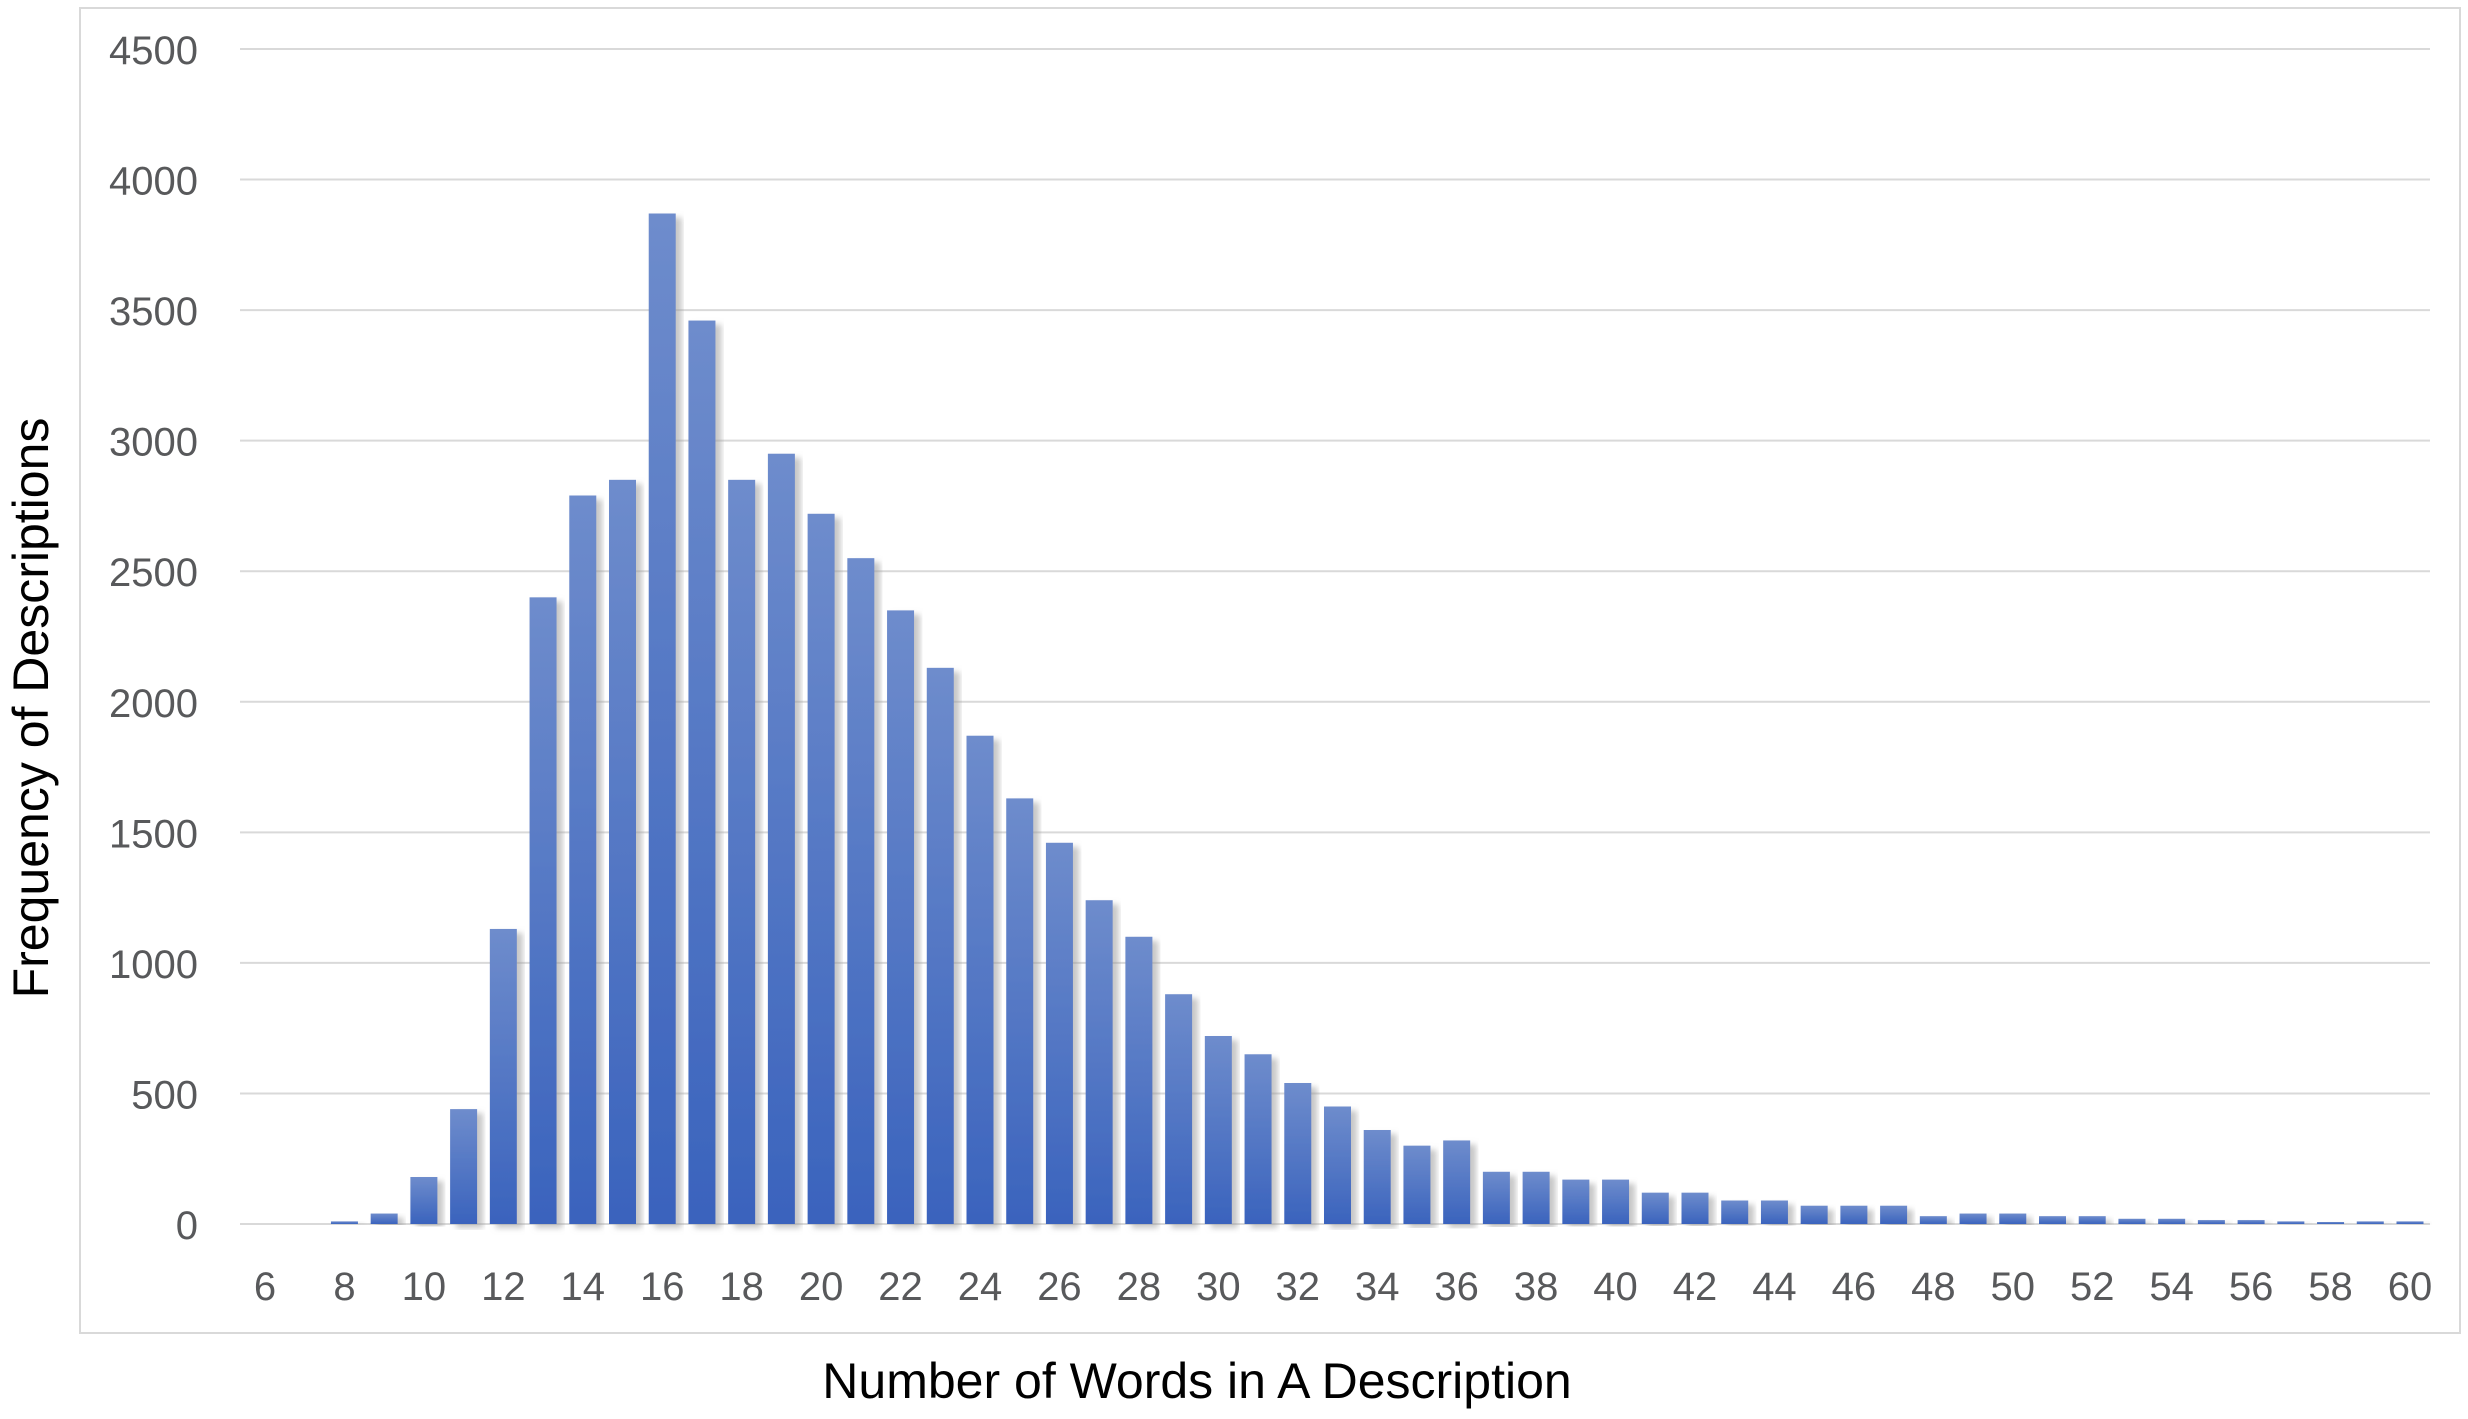 The image size is (2468, 1419). Describe the element at coordinates (662, 1287) in the screenshot. I see `x-tick-label: 16` at that location.